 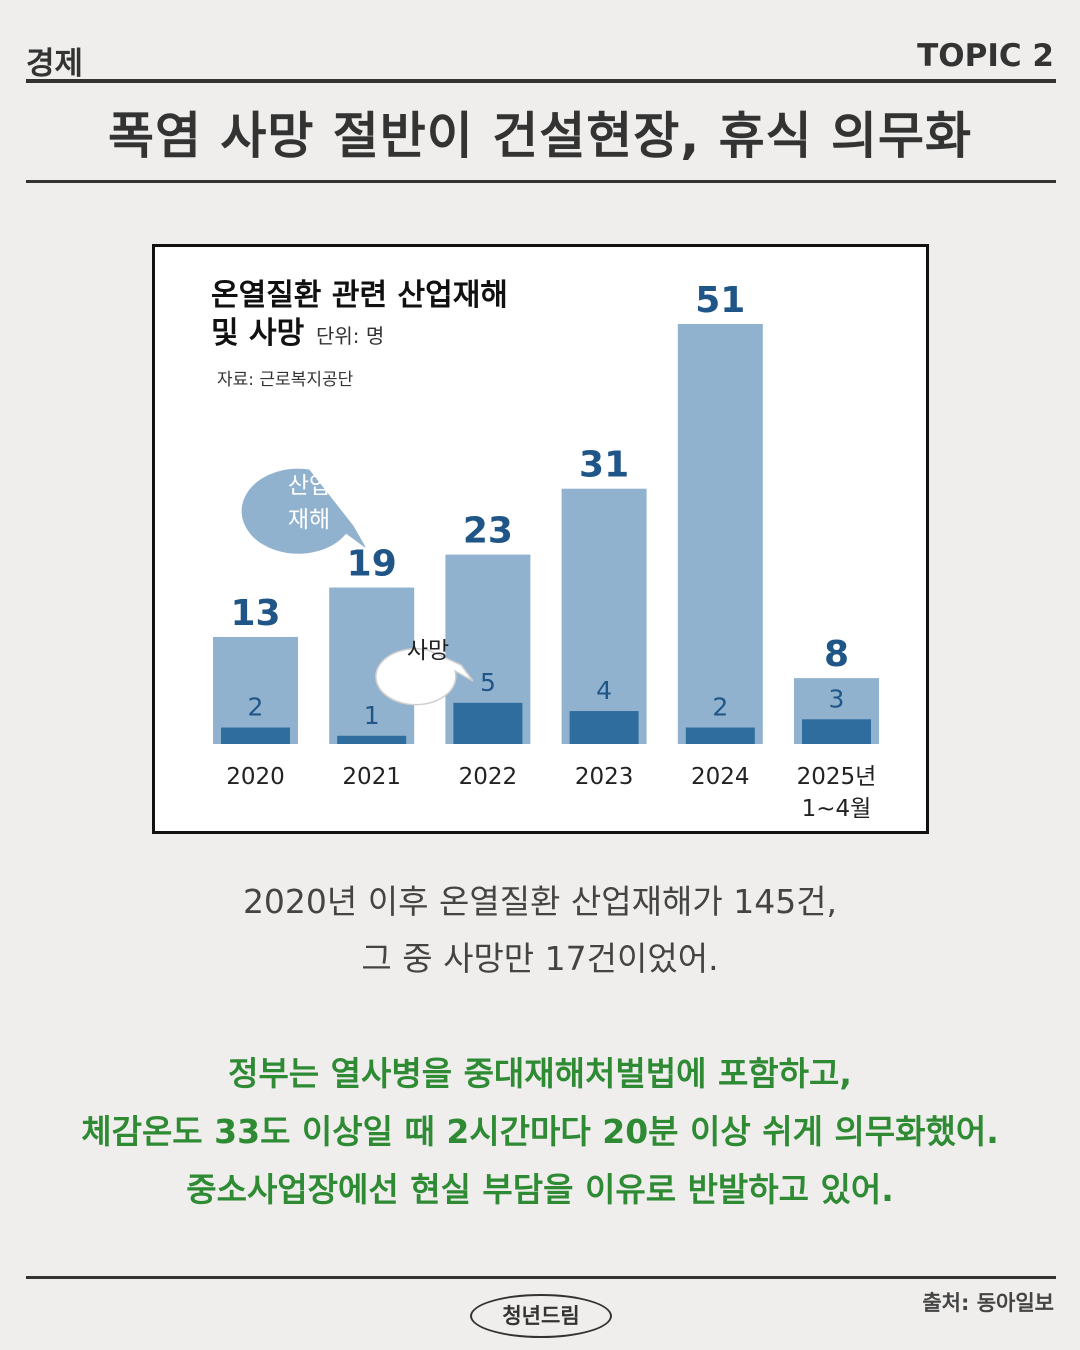 What do you see at coordinates (359, 295) in the screenshot?
I see `chart-title-line1: 온열질환 관련 산업재해` at bounding box center [359, 295].